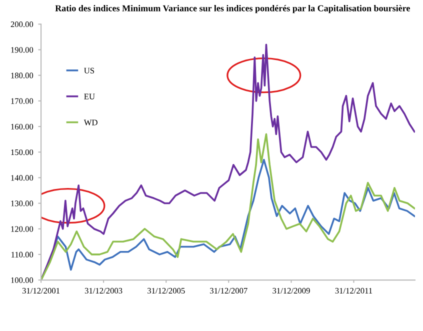  I want to click on y-tick-label: 130.00, so click(22, 203).